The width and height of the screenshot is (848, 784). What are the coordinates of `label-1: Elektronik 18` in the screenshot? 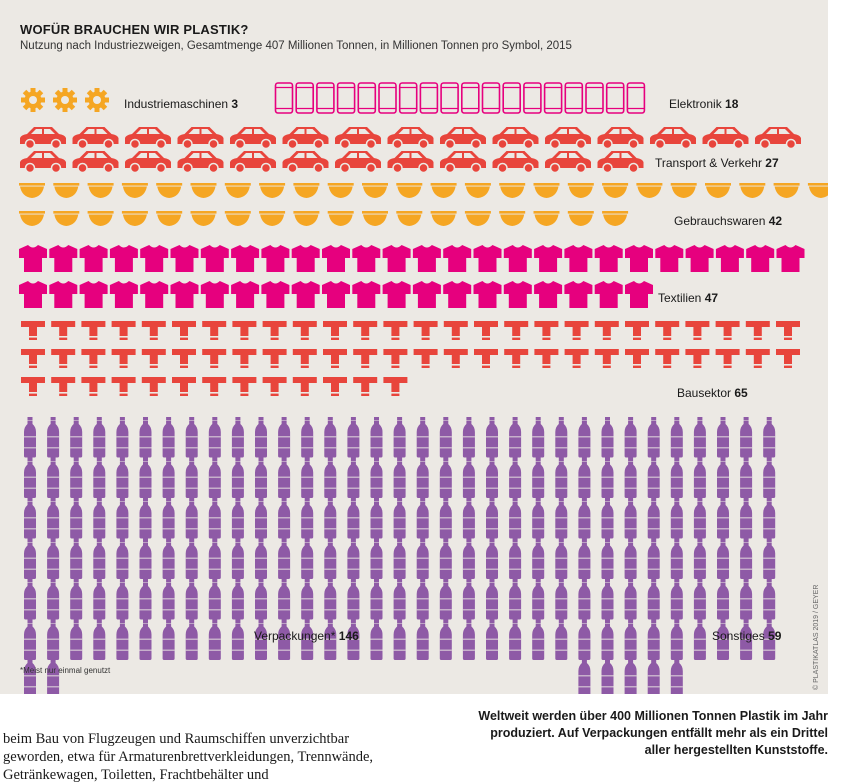 It's located at (704, 104).